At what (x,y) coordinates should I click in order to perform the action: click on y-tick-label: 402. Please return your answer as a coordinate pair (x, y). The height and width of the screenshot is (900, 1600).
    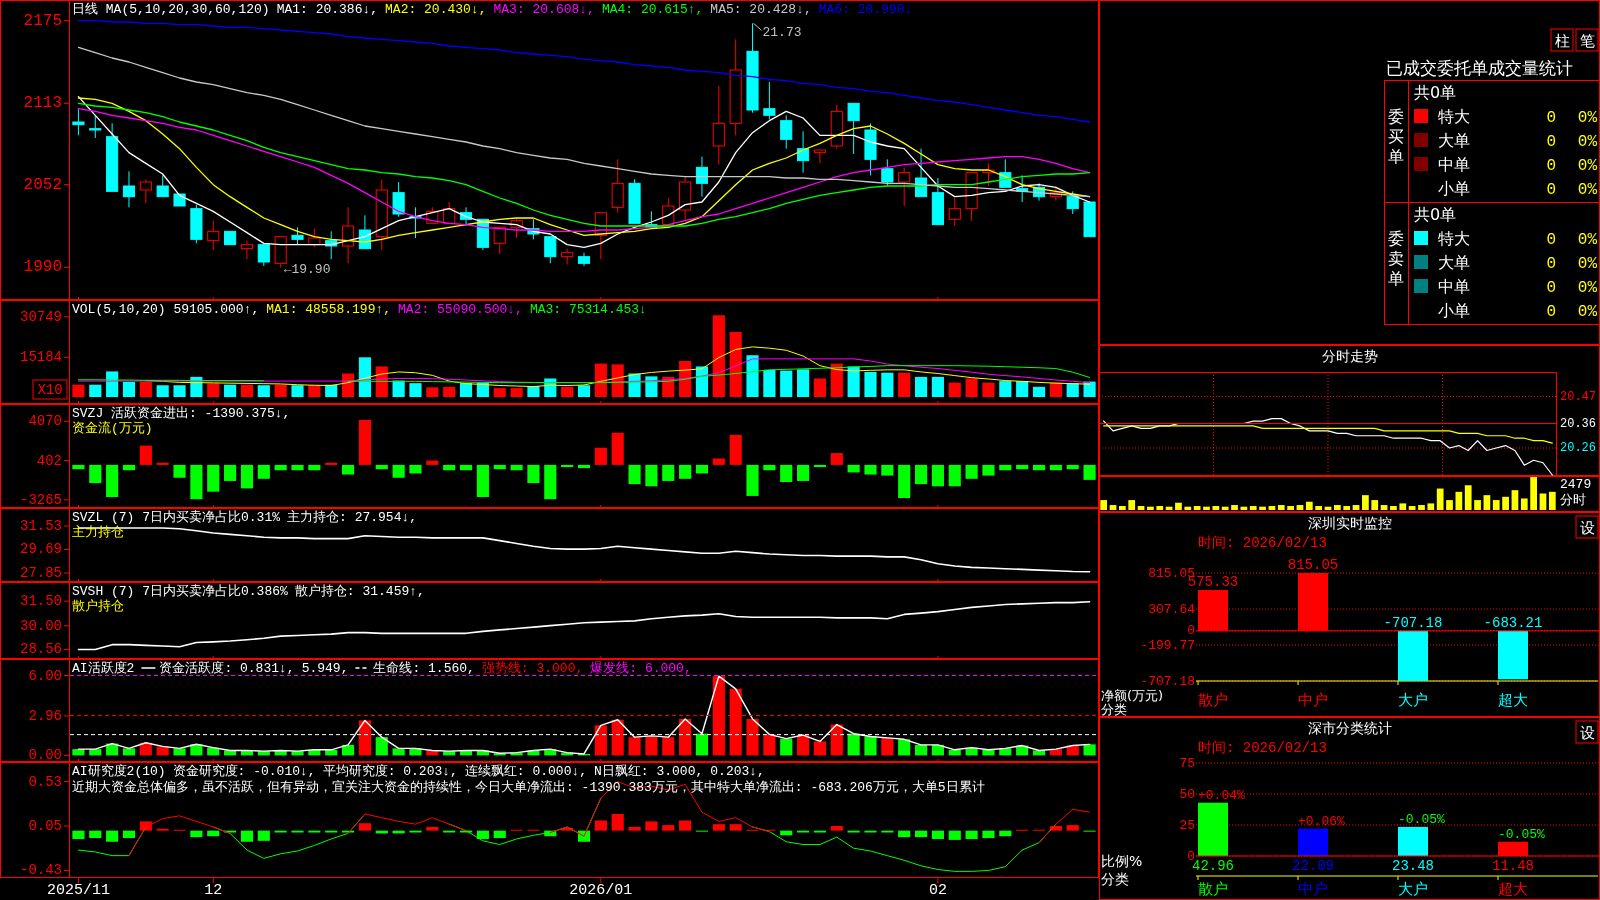
    Looking at the image, I should click on (49, 460).